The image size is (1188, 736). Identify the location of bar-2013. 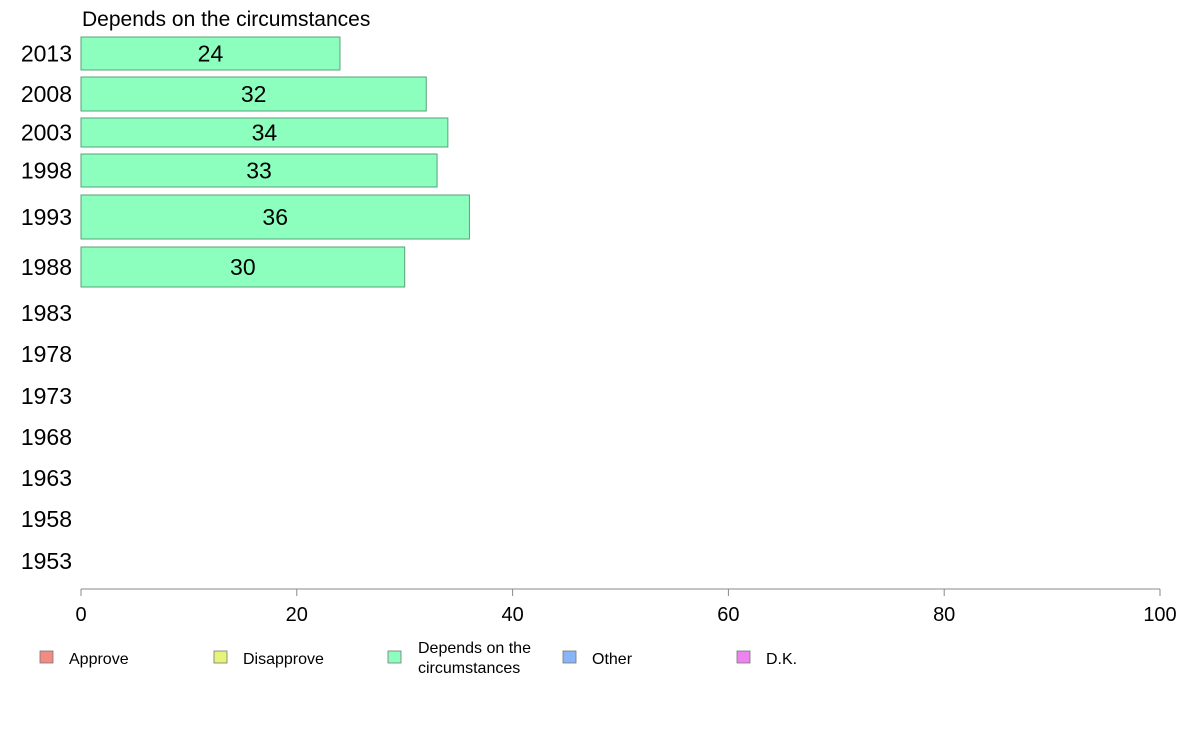
(210, 53).